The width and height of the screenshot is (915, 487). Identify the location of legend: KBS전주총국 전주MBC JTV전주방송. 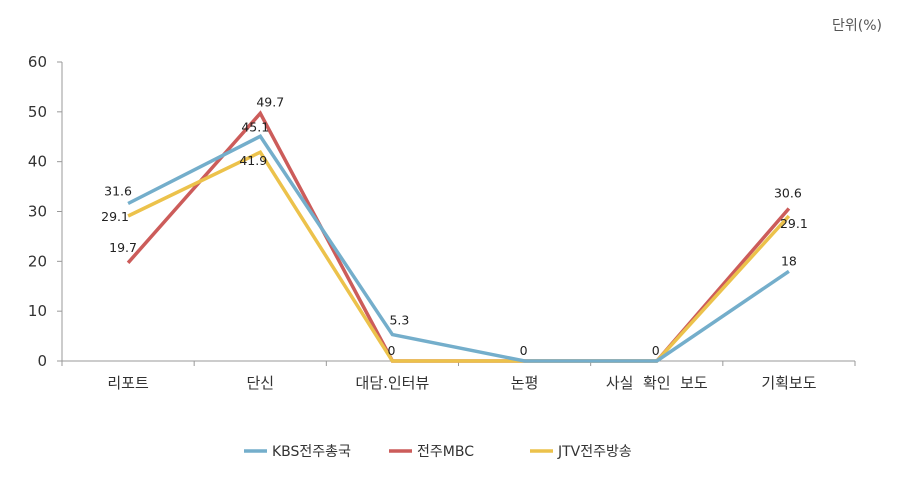
(438, 452).